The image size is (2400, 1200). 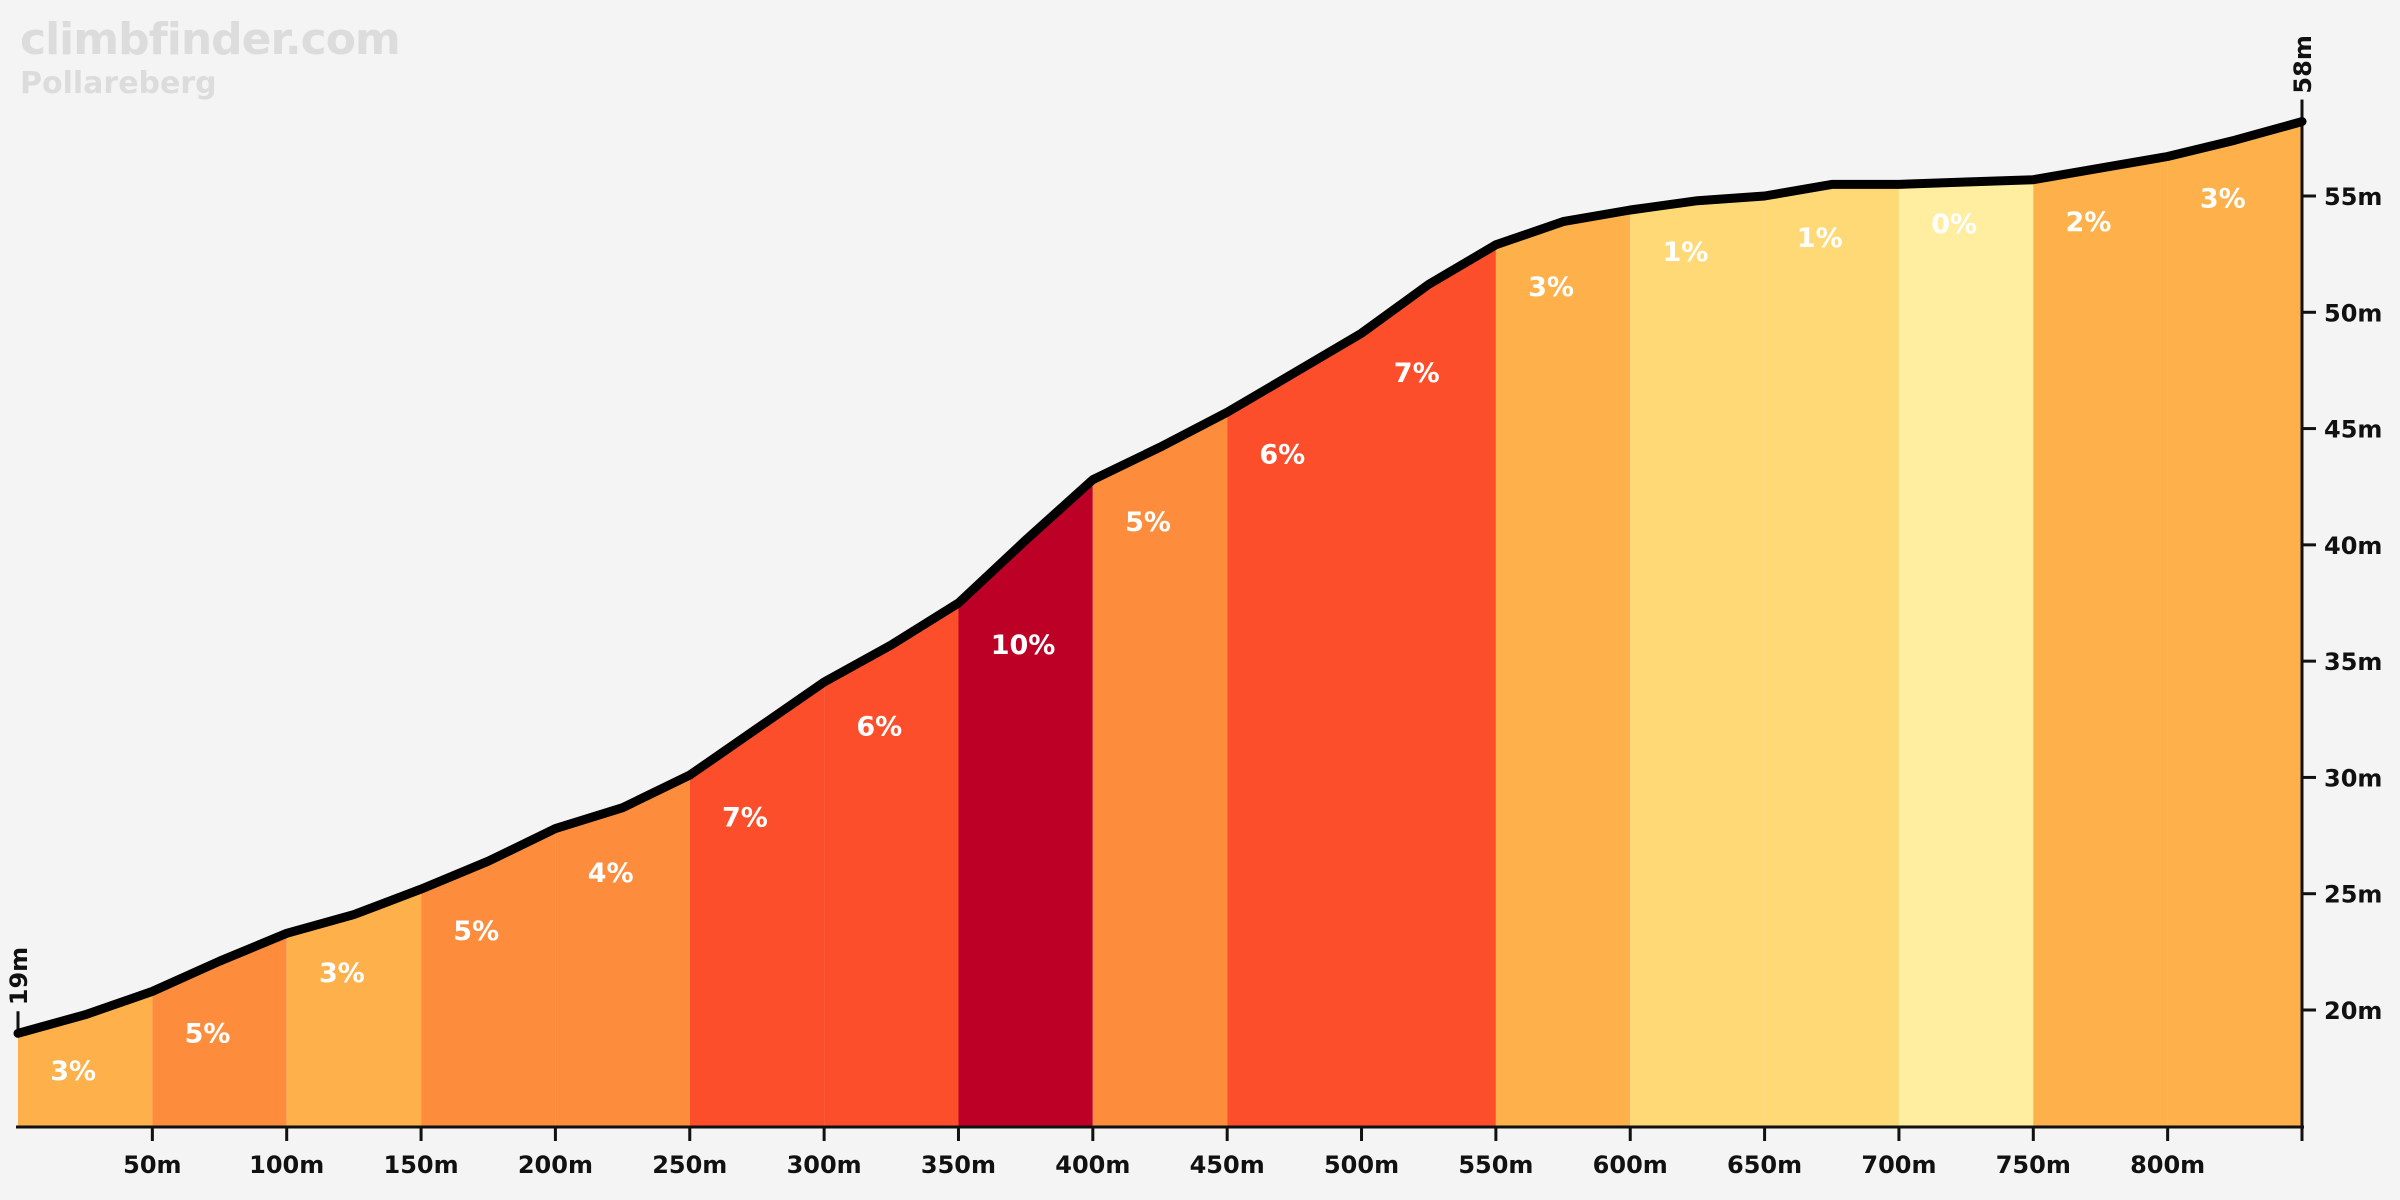 I want to click on x-tick-label-1: 100m, so click(x=286, y=1165).